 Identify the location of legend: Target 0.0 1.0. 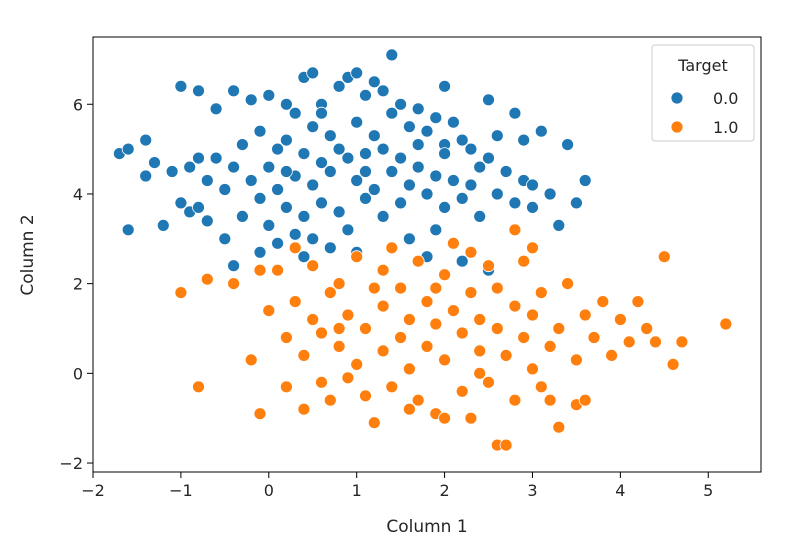
(703, 93).